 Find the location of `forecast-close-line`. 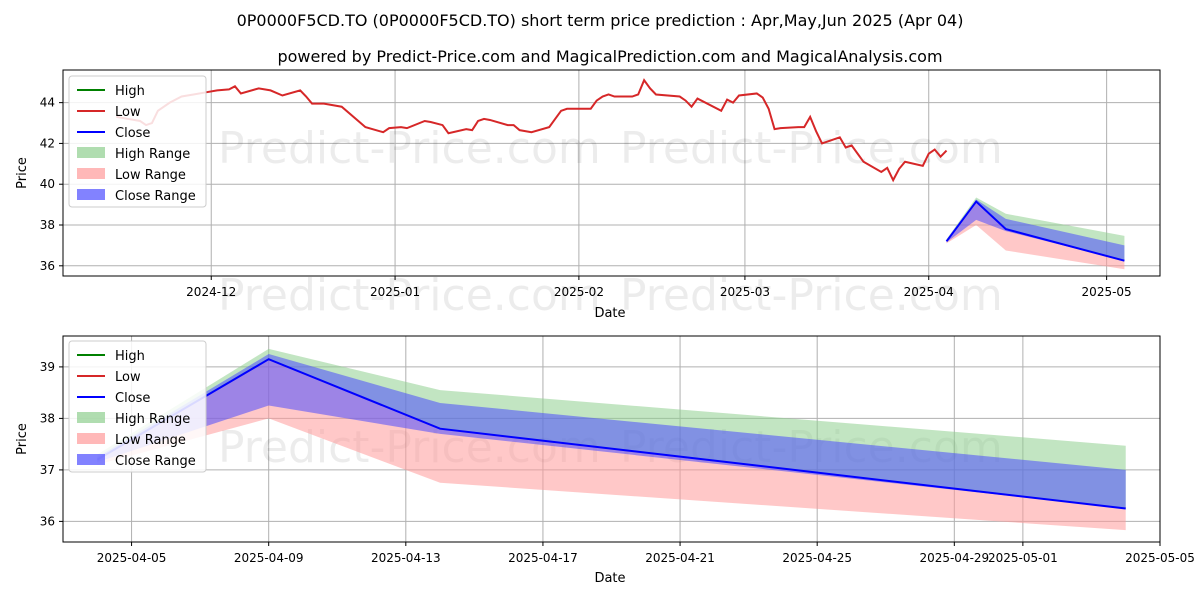

forecast-close-line is located at coordinates (1035, 231).